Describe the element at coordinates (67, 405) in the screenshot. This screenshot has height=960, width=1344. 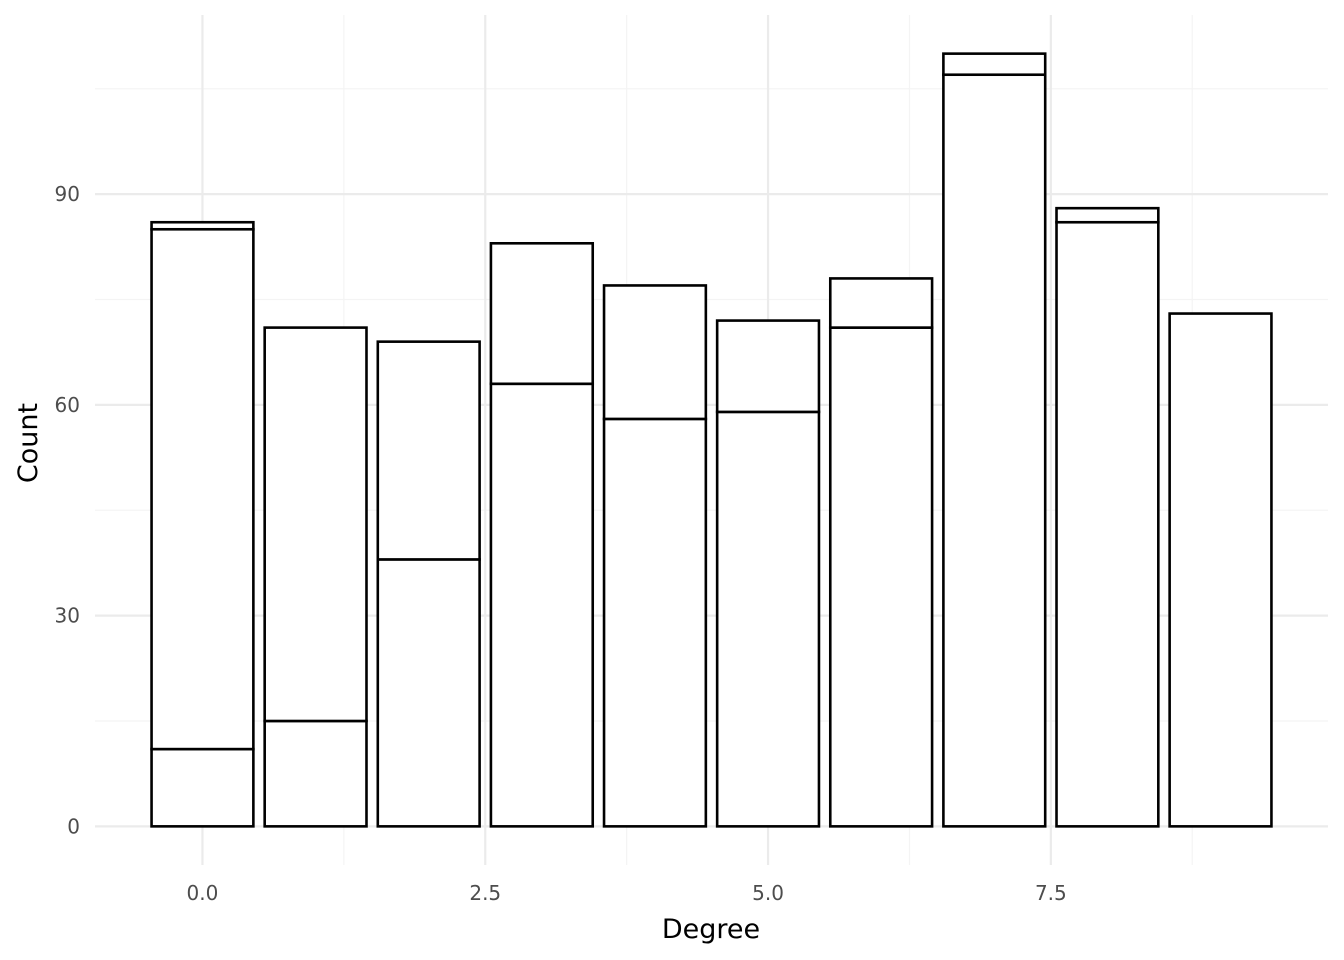
I see `y-tick-label: 60` at that location.